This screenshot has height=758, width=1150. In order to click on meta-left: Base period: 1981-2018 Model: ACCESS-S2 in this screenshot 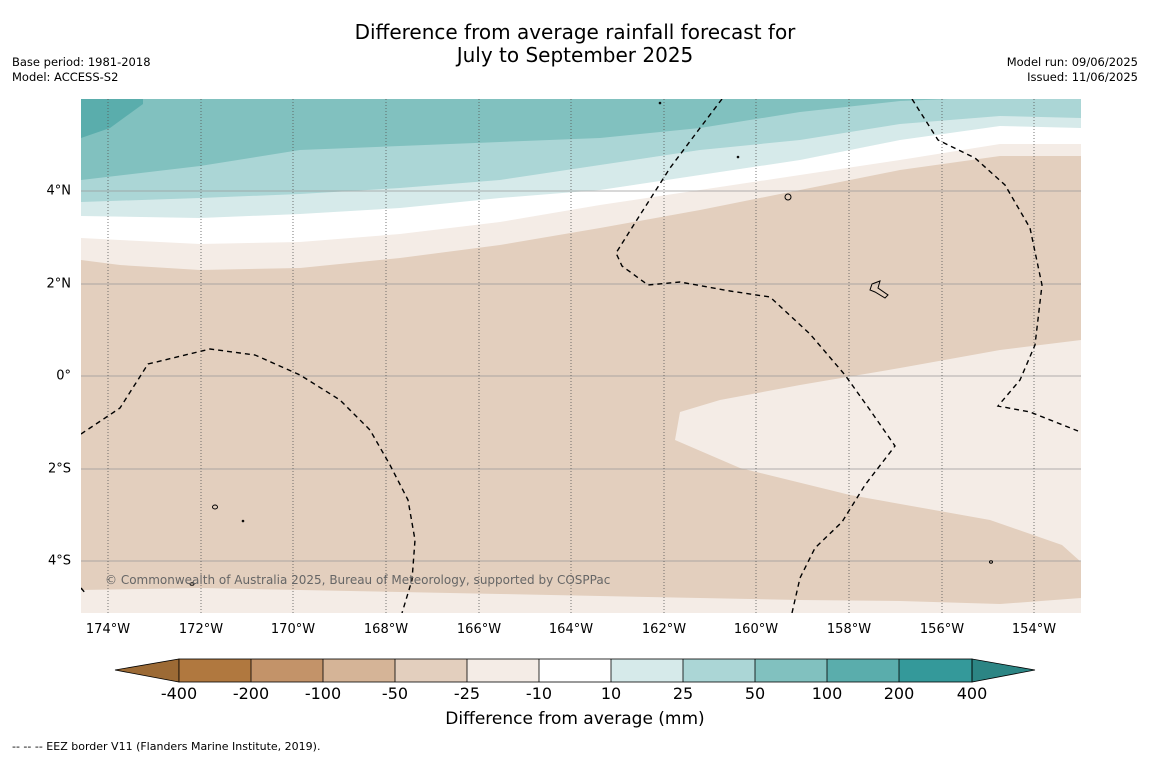, I will do `click(81, 70)`.